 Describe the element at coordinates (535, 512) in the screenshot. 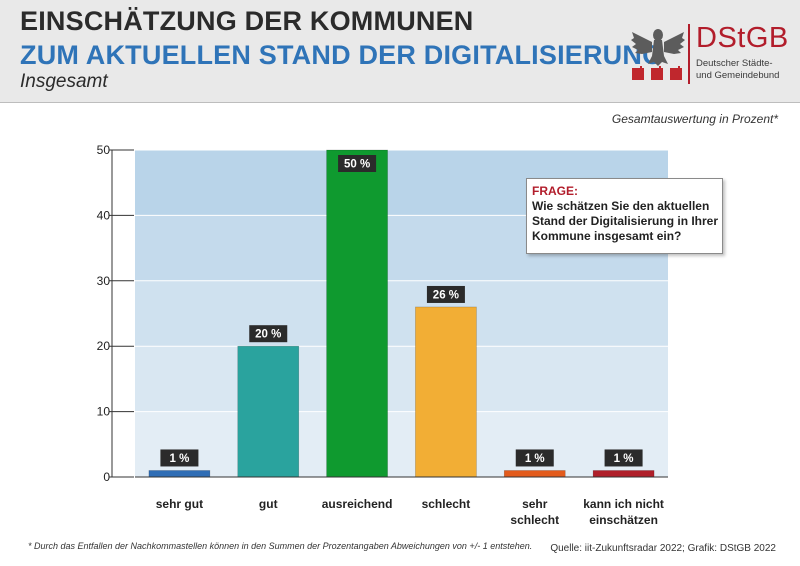

I see `category-label: sehr schlecht` at that location.